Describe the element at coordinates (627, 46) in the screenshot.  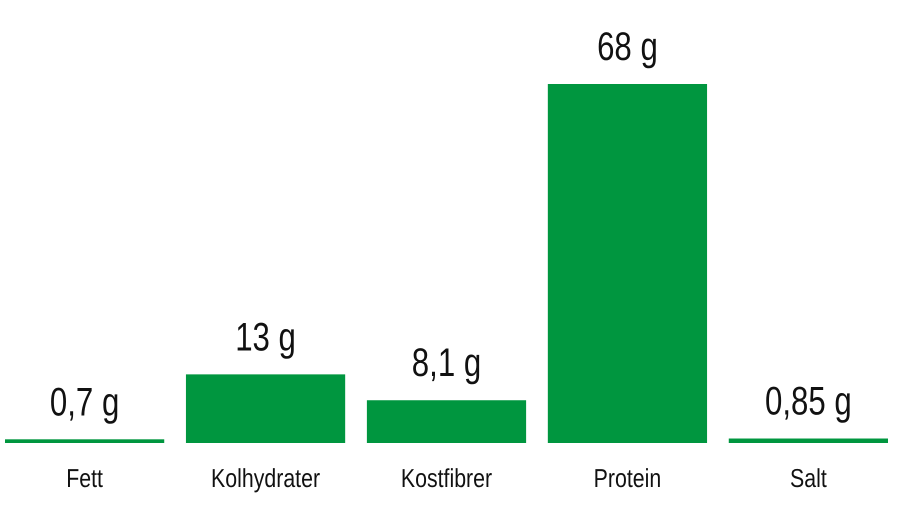
I see `data-label: 68 g` at that location.